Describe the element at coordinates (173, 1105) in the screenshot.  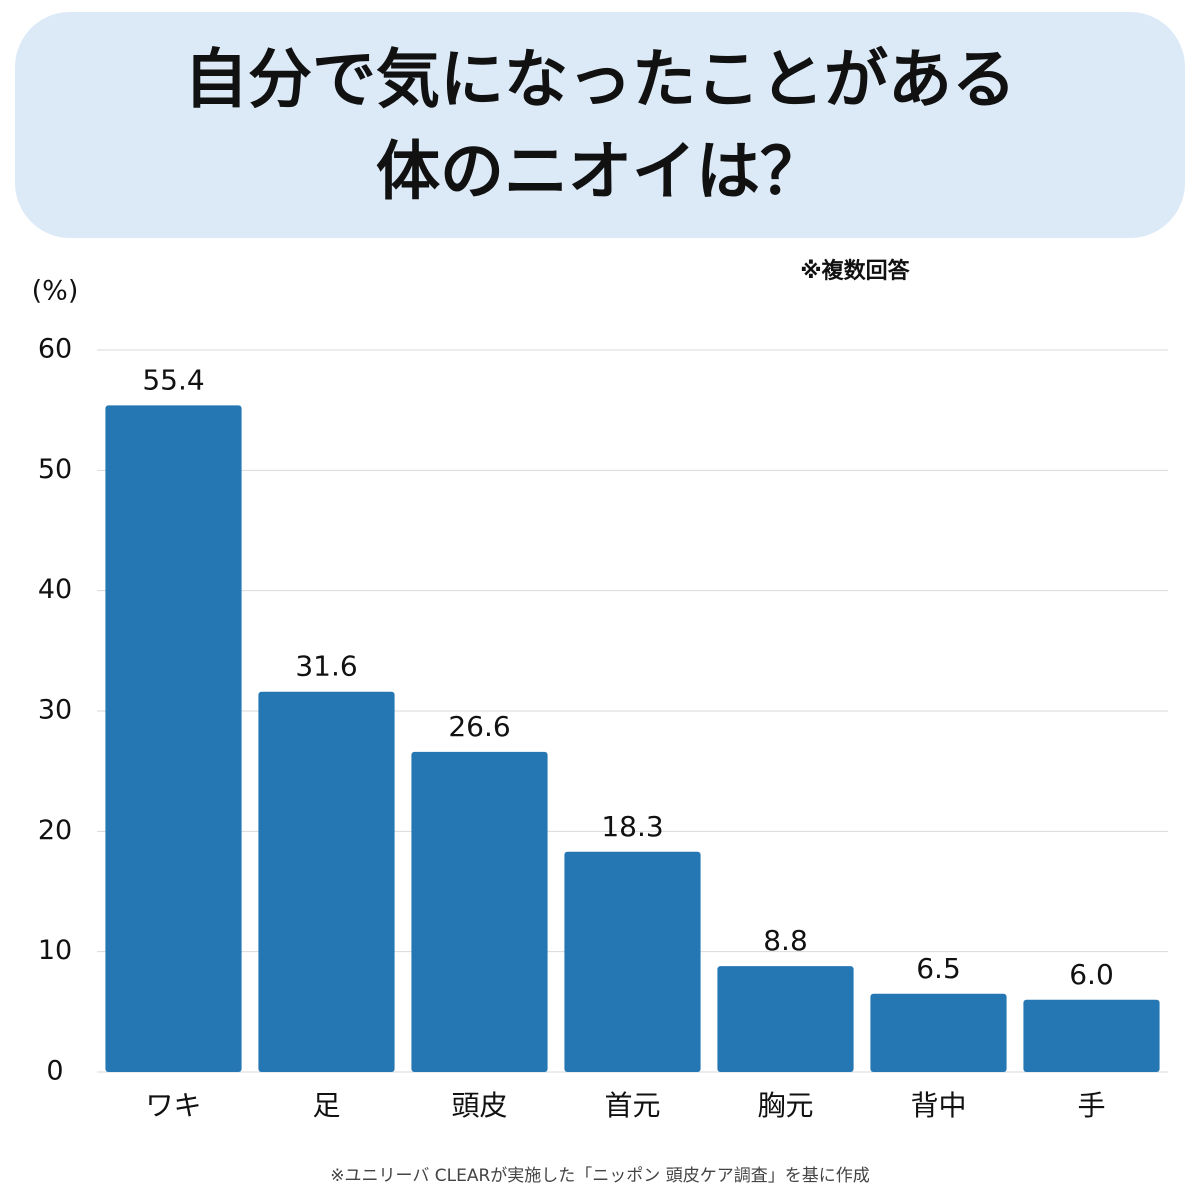
I see `x-tick-label: ワキ` at that location.